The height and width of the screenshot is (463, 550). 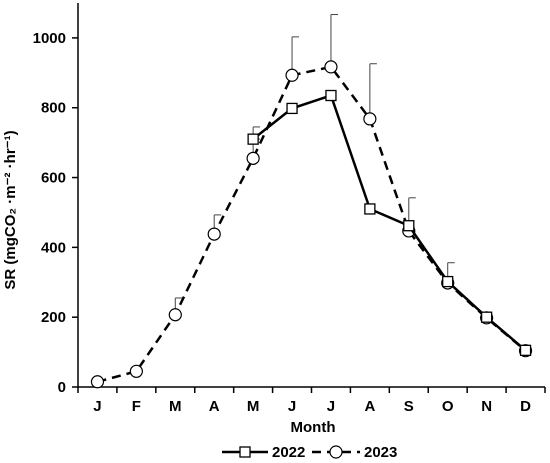 I want to click on y-tick-label: 1000, so click(x=49, y=38).